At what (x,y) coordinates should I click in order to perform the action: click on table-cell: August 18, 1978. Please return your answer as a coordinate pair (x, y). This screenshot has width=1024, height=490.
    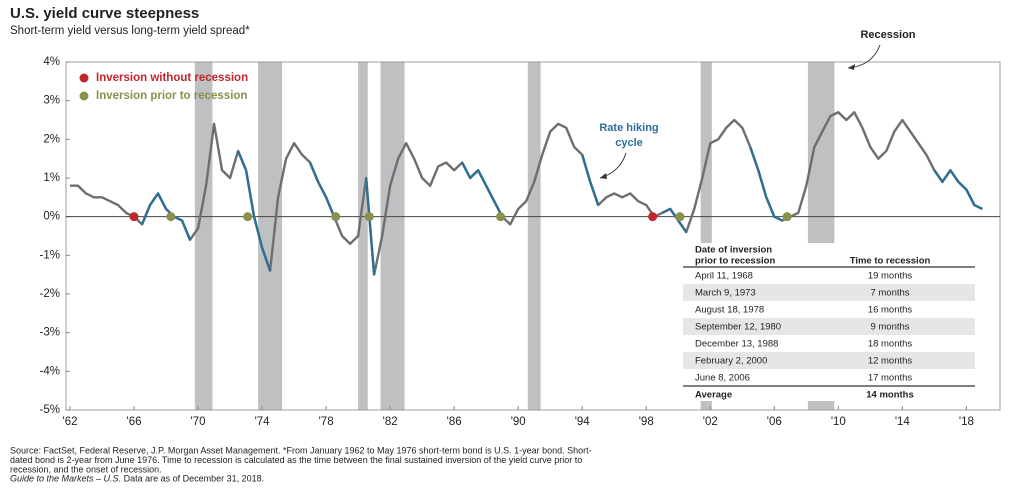
    Looking at the image, I should click on (729, 310).